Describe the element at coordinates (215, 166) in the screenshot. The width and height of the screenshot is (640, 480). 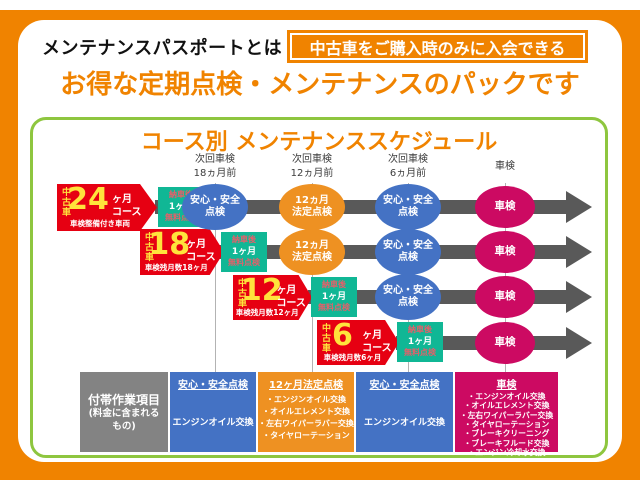
I see `column-header-18m: 次回車検 18ヵ月前` at that location.